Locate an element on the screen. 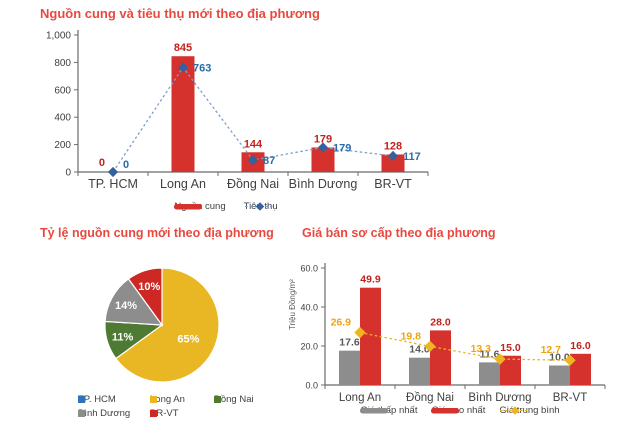 This screenshot has width=624, height=433. bar-value-label: 179 is located at coordinates (323, 139).